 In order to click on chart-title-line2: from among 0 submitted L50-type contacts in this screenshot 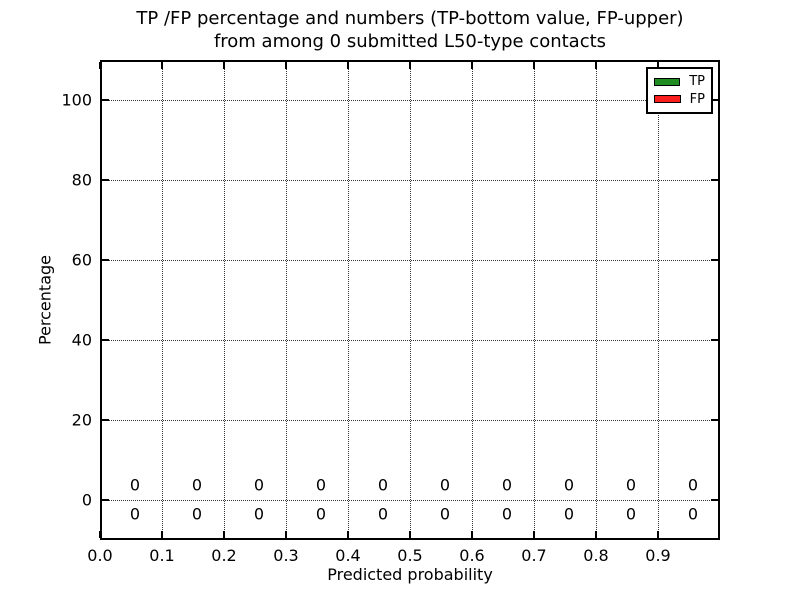, I will do `click(410, 41)`.